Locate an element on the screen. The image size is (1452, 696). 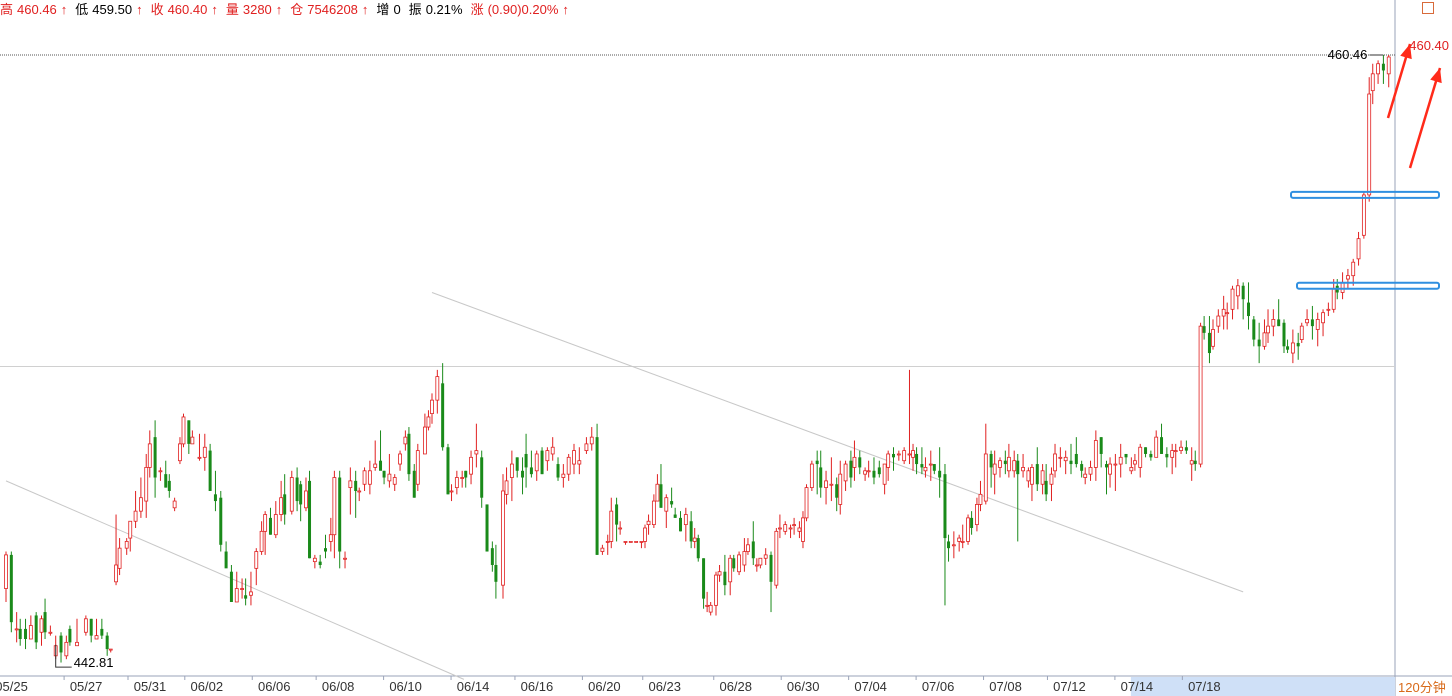
maximize-icon is located at coordinates (1428, 8).